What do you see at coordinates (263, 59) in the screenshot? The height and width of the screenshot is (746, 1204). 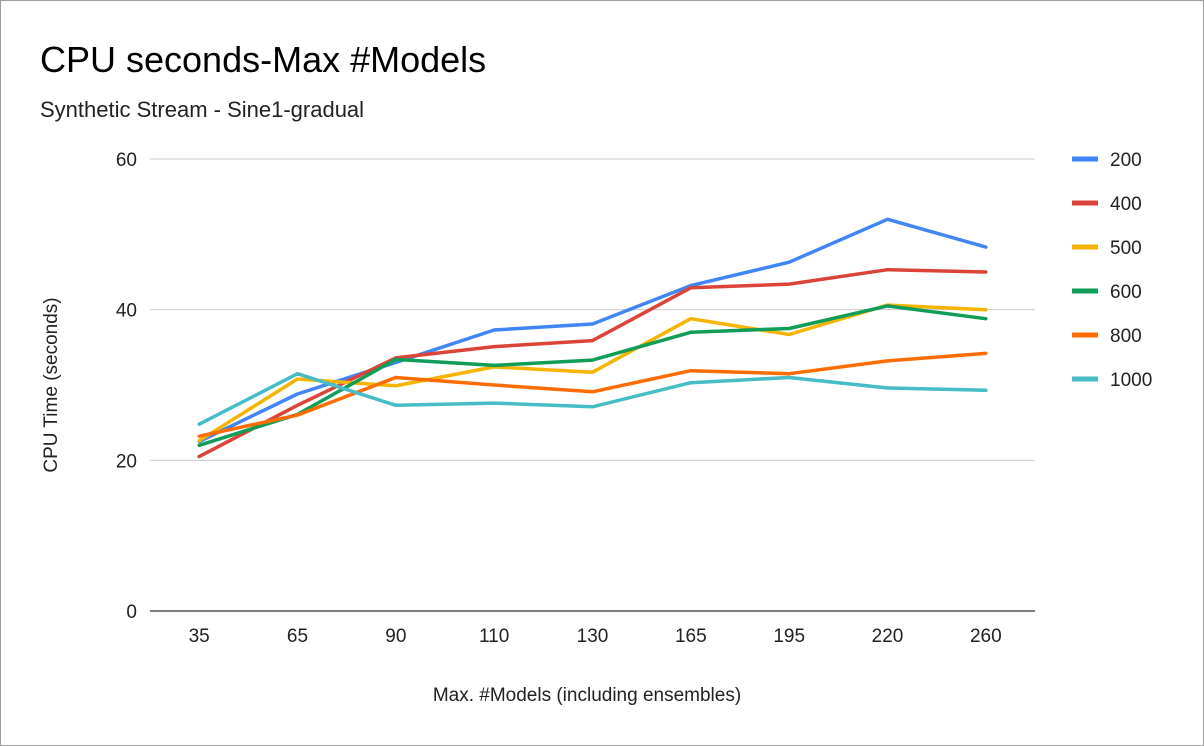 I see `chart-title: CPU seconds-Max #Models` at bounding box center [263, 59].